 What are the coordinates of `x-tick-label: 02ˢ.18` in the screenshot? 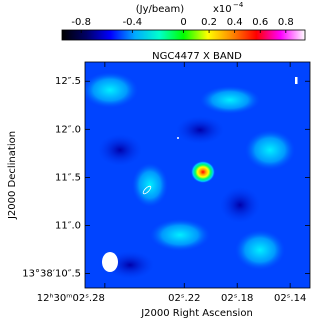 It's located at (237, 298).